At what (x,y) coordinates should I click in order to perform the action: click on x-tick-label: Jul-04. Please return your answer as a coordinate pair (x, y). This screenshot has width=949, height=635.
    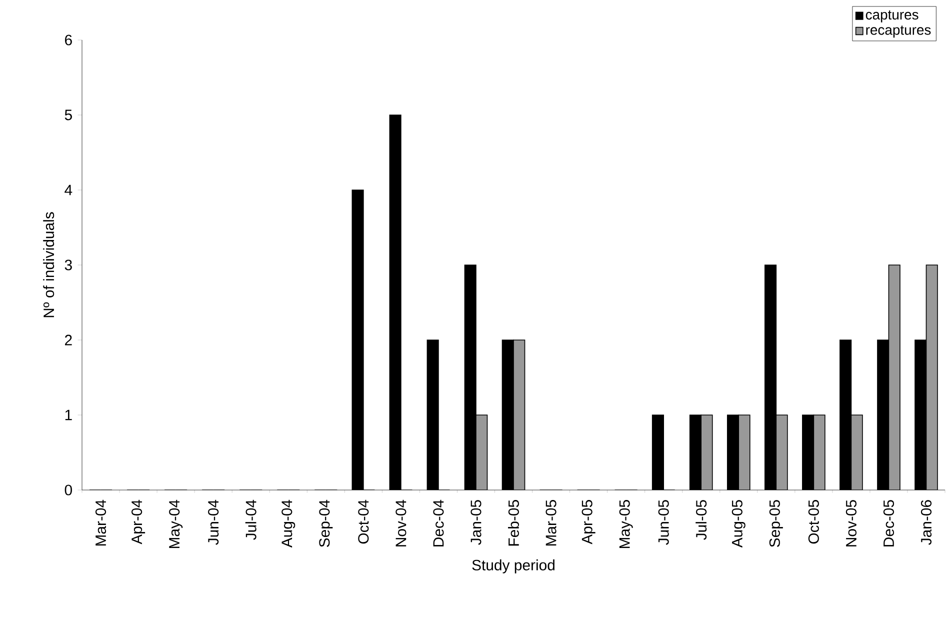
    Looking at the image, I should click on (250, 520).